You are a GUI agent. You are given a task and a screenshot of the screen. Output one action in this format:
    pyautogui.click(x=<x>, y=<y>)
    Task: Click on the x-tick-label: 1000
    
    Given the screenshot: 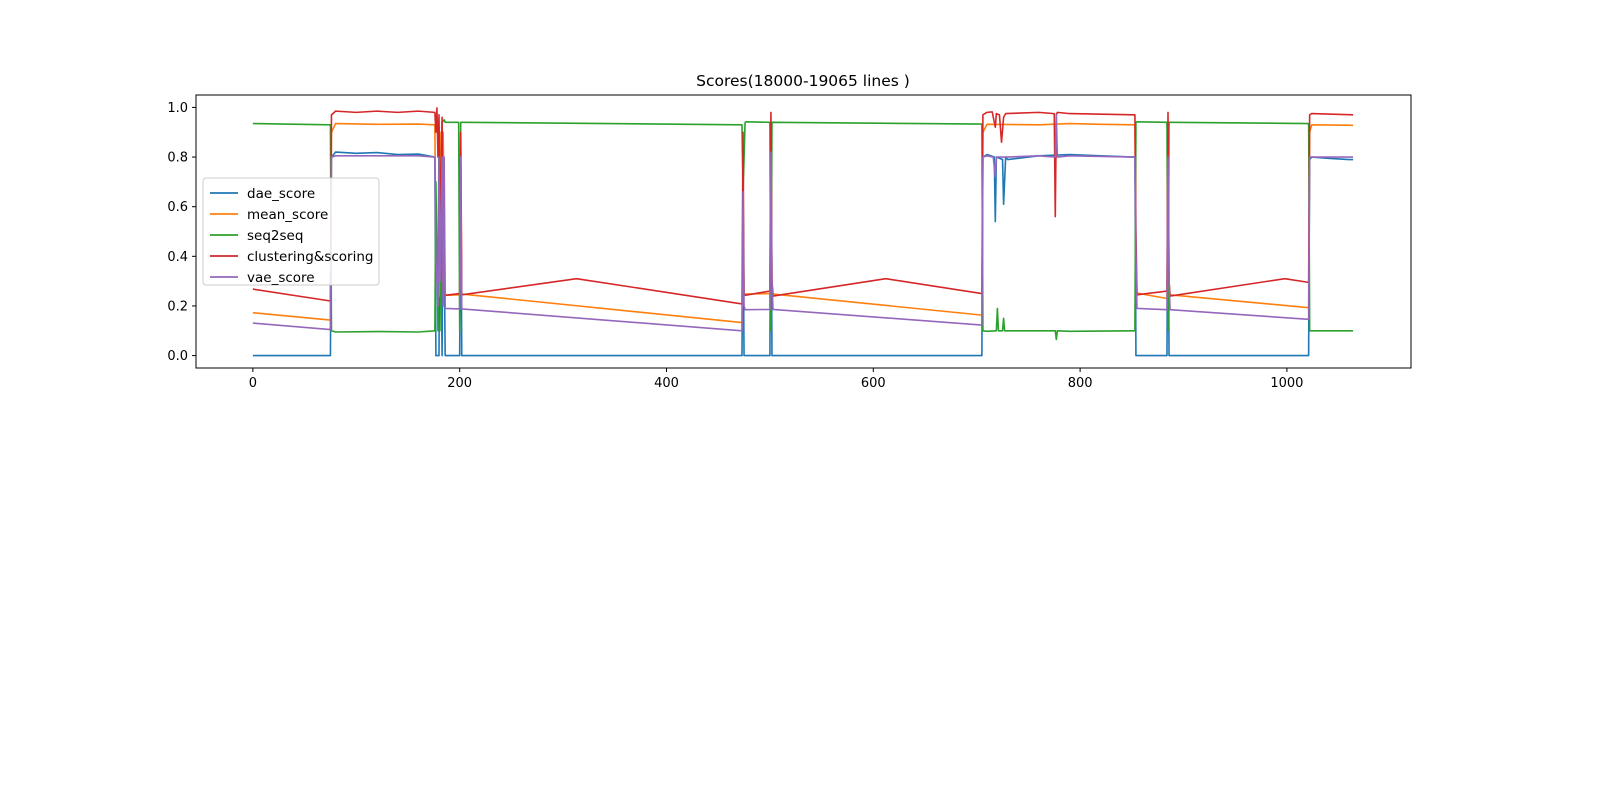 What is the action you would take?
    pyautogui.click(x=1286, y=383)
    